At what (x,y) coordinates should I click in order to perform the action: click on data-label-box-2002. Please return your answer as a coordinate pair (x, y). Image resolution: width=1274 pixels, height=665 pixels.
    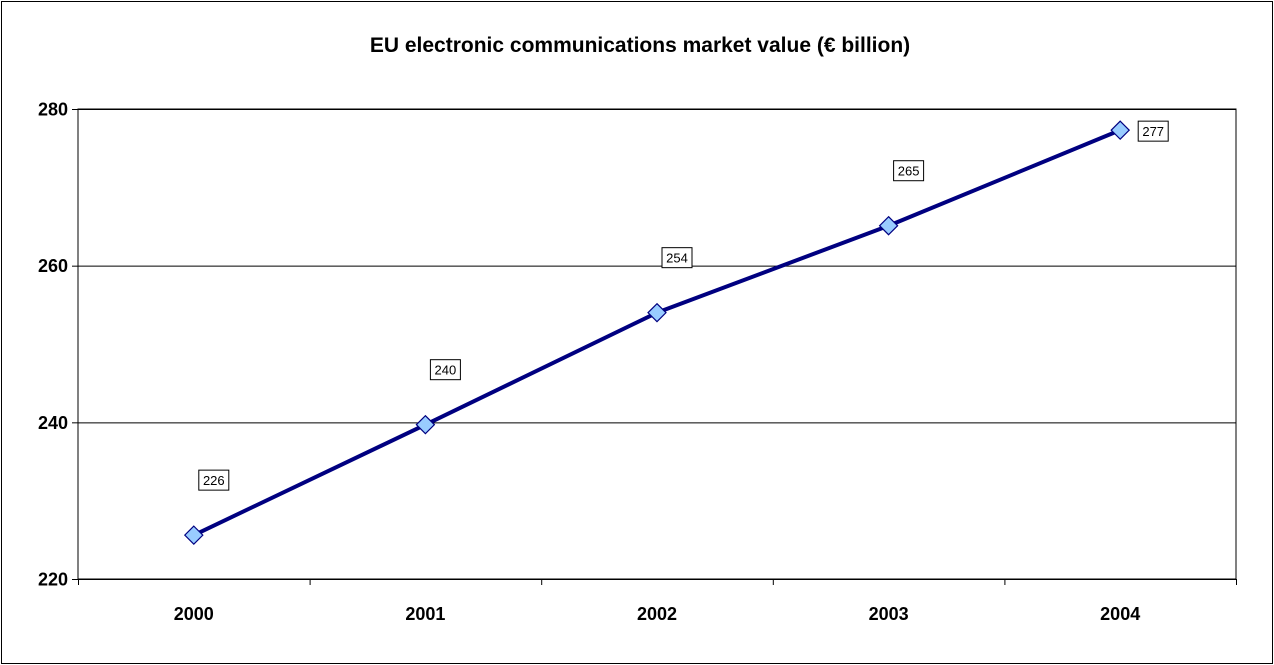
    Looking at the image, I should click on (677, 258).